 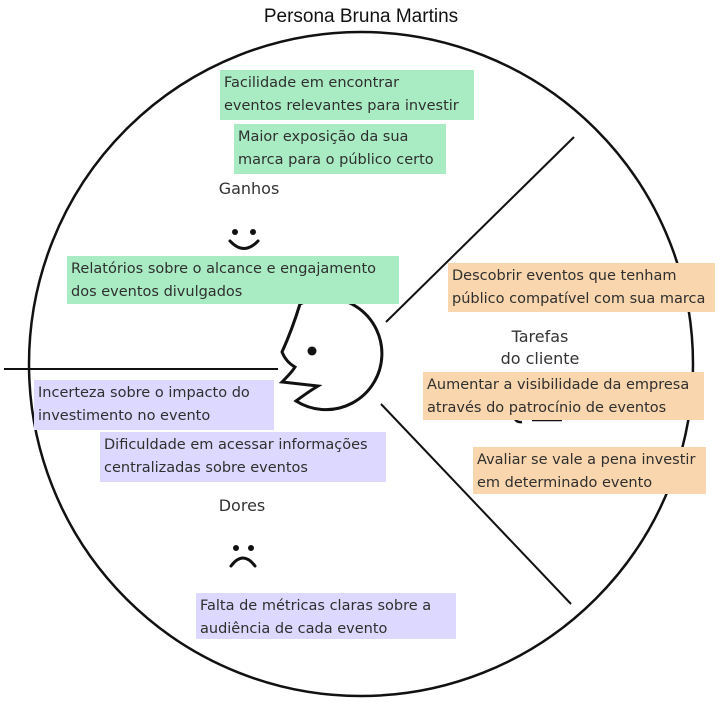 What do you see at coordinates (540, 358) in the screenshot?
I see `jobs-label-line2: do cliente` at bounding box center [540, 358].